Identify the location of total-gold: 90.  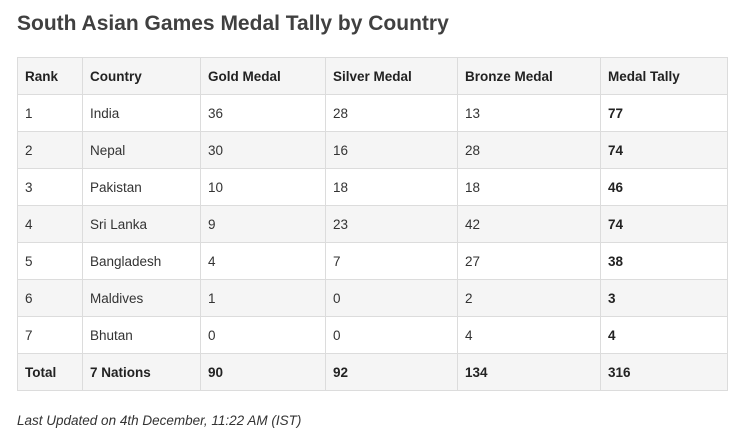
(263, 372).